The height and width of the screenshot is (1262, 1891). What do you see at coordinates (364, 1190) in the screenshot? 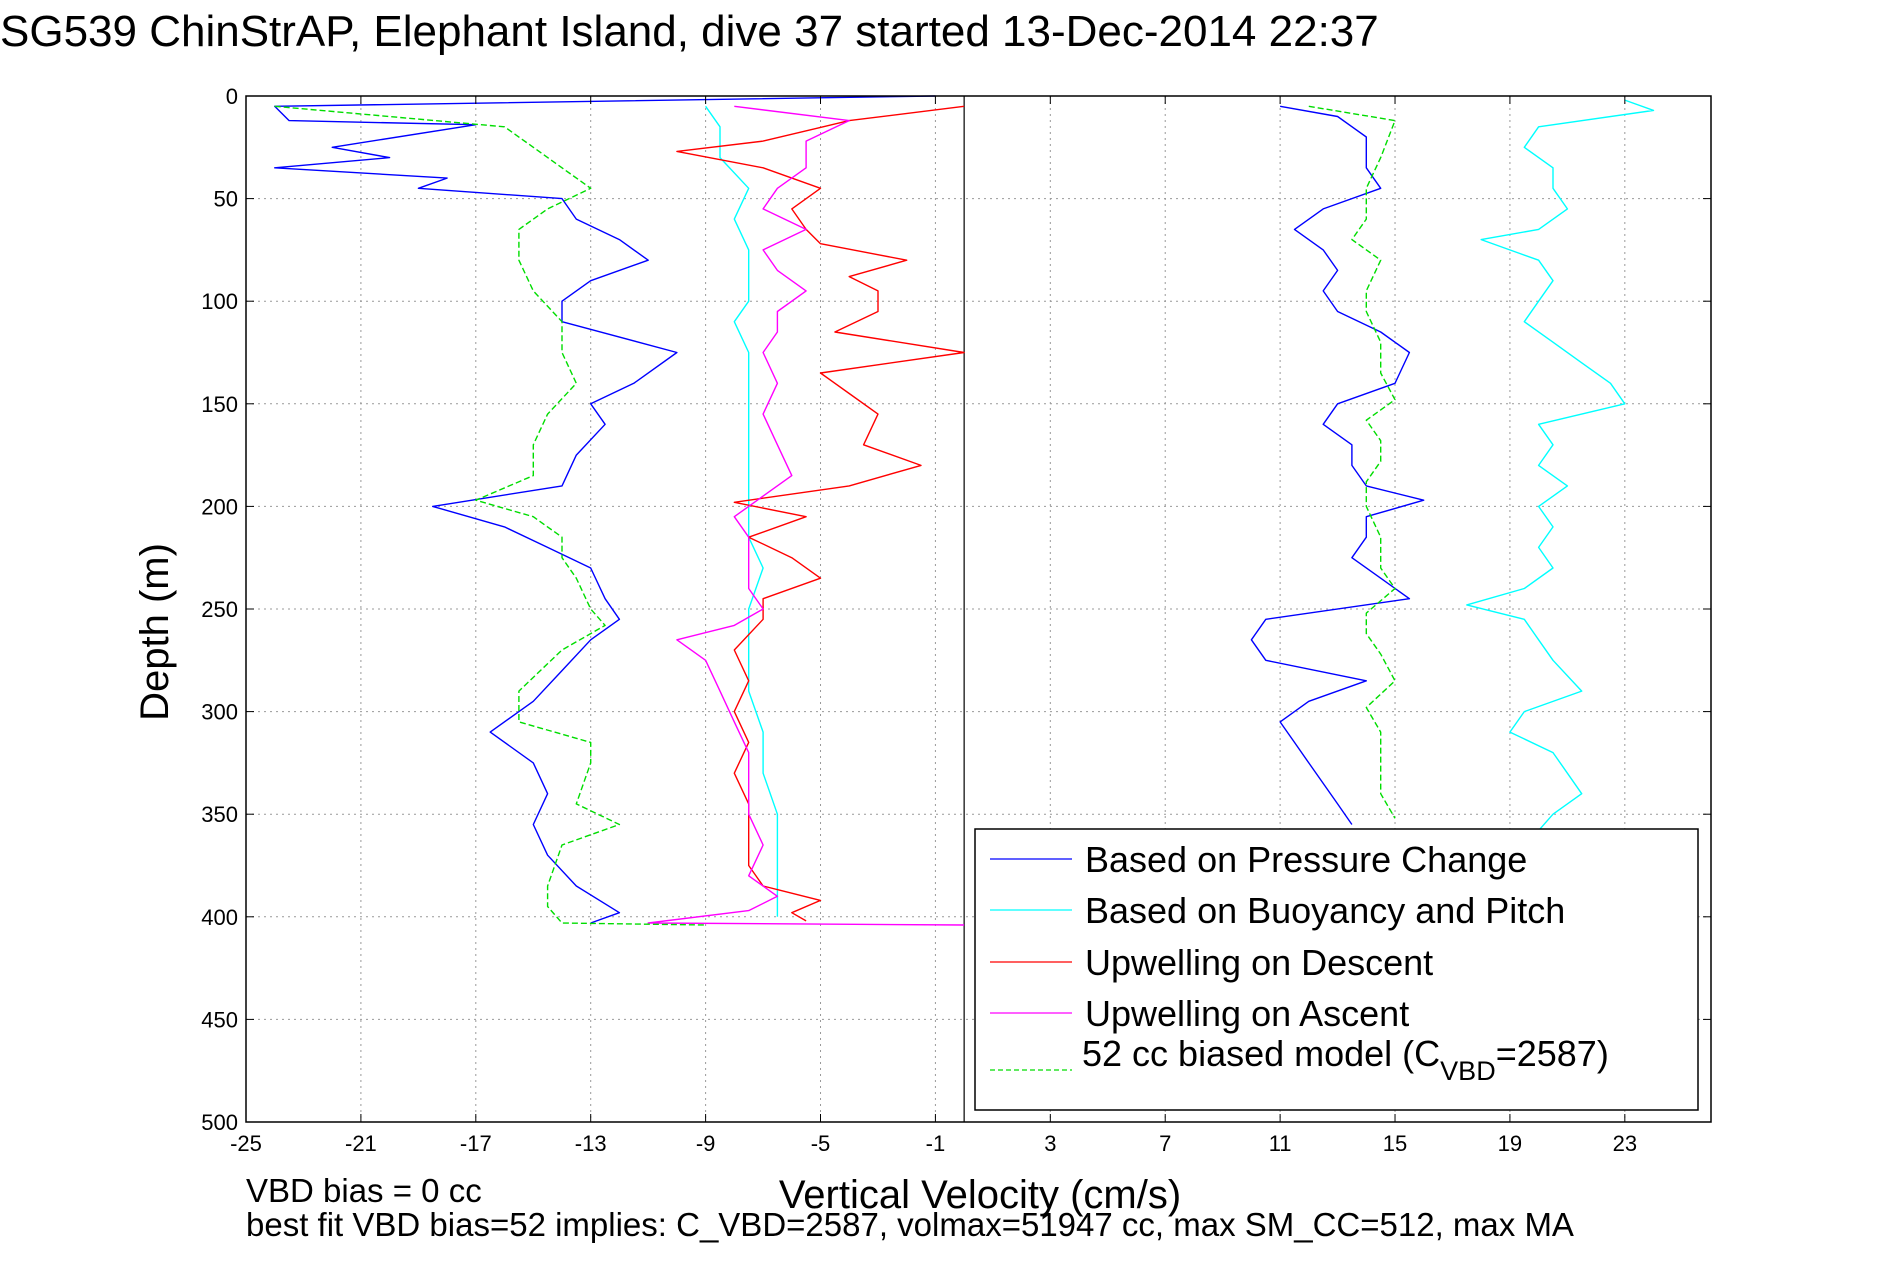
I see `vbd-bias-annotation: VBD bias = 0 cc` at bounding box center [364, 1190].